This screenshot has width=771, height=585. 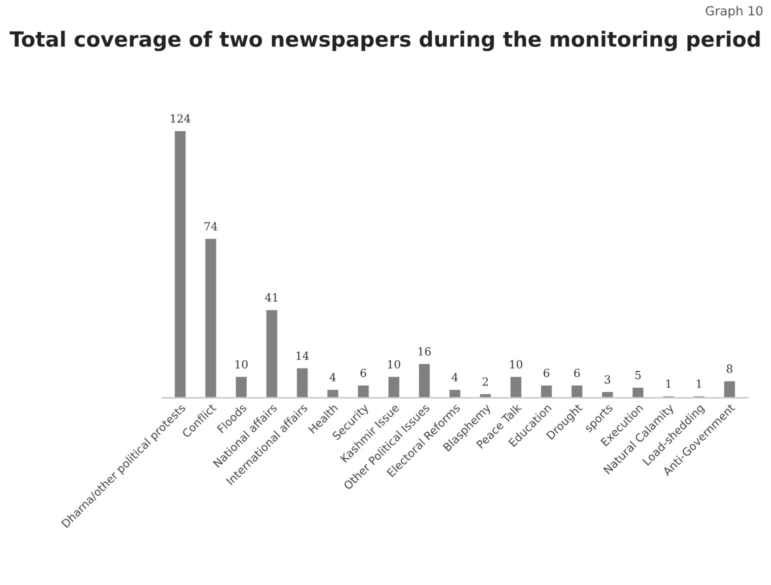 I want to click on data-label: 124, so click(x=180, y=118).